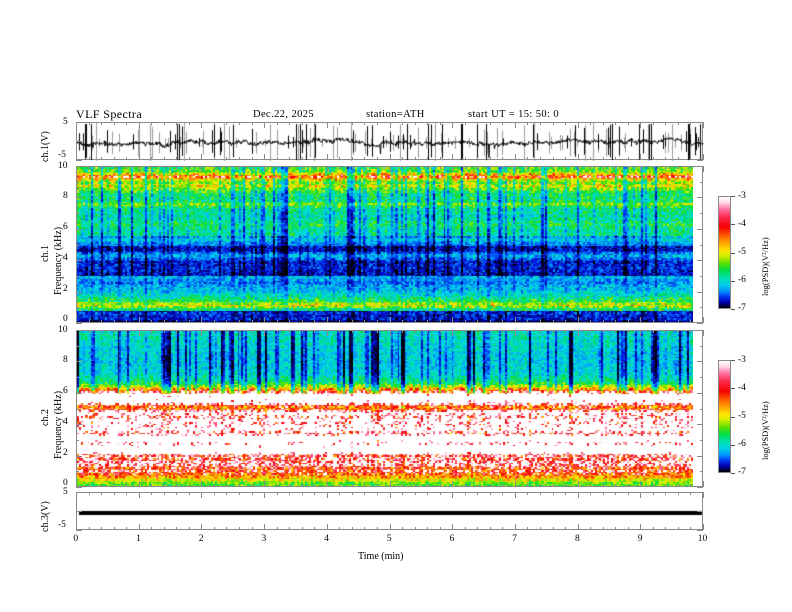 The width and height of the screenshot is (792, 612). I want to click on colorbar-ch1-tick-minus4: -4, so click(742, 224).